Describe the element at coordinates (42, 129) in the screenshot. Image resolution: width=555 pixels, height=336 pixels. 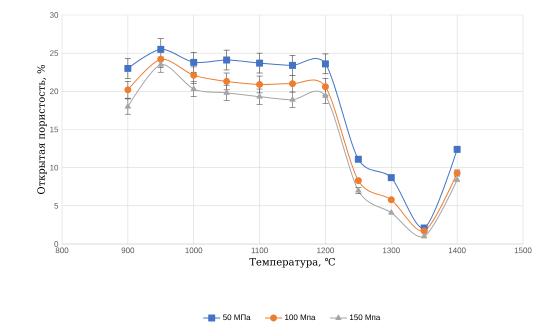
I see `y-axis-title: Открытая пористость, %` at that location.